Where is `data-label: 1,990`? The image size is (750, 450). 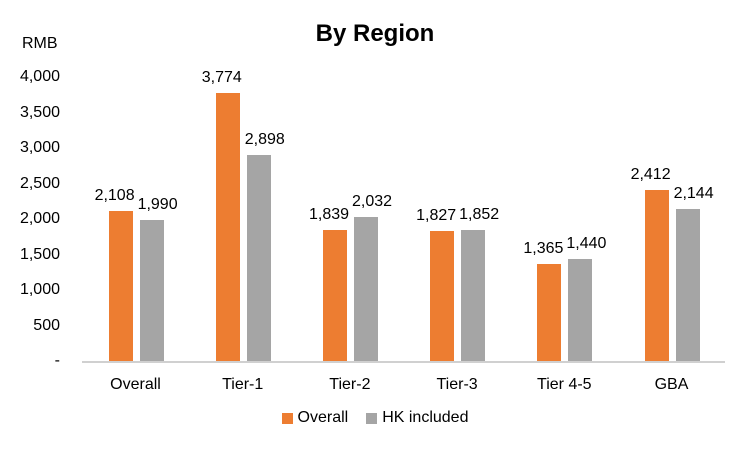
data-label: 1,990 is located at coordinates (157, 204).